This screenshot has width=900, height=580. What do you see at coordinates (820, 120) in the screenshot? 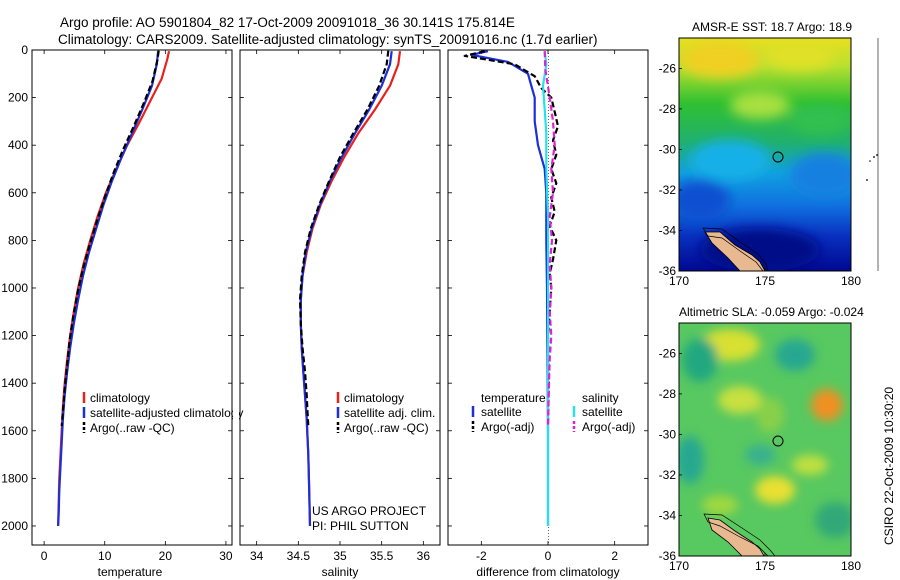
I see `sst-green-patch` at bounding box center [820, 120].